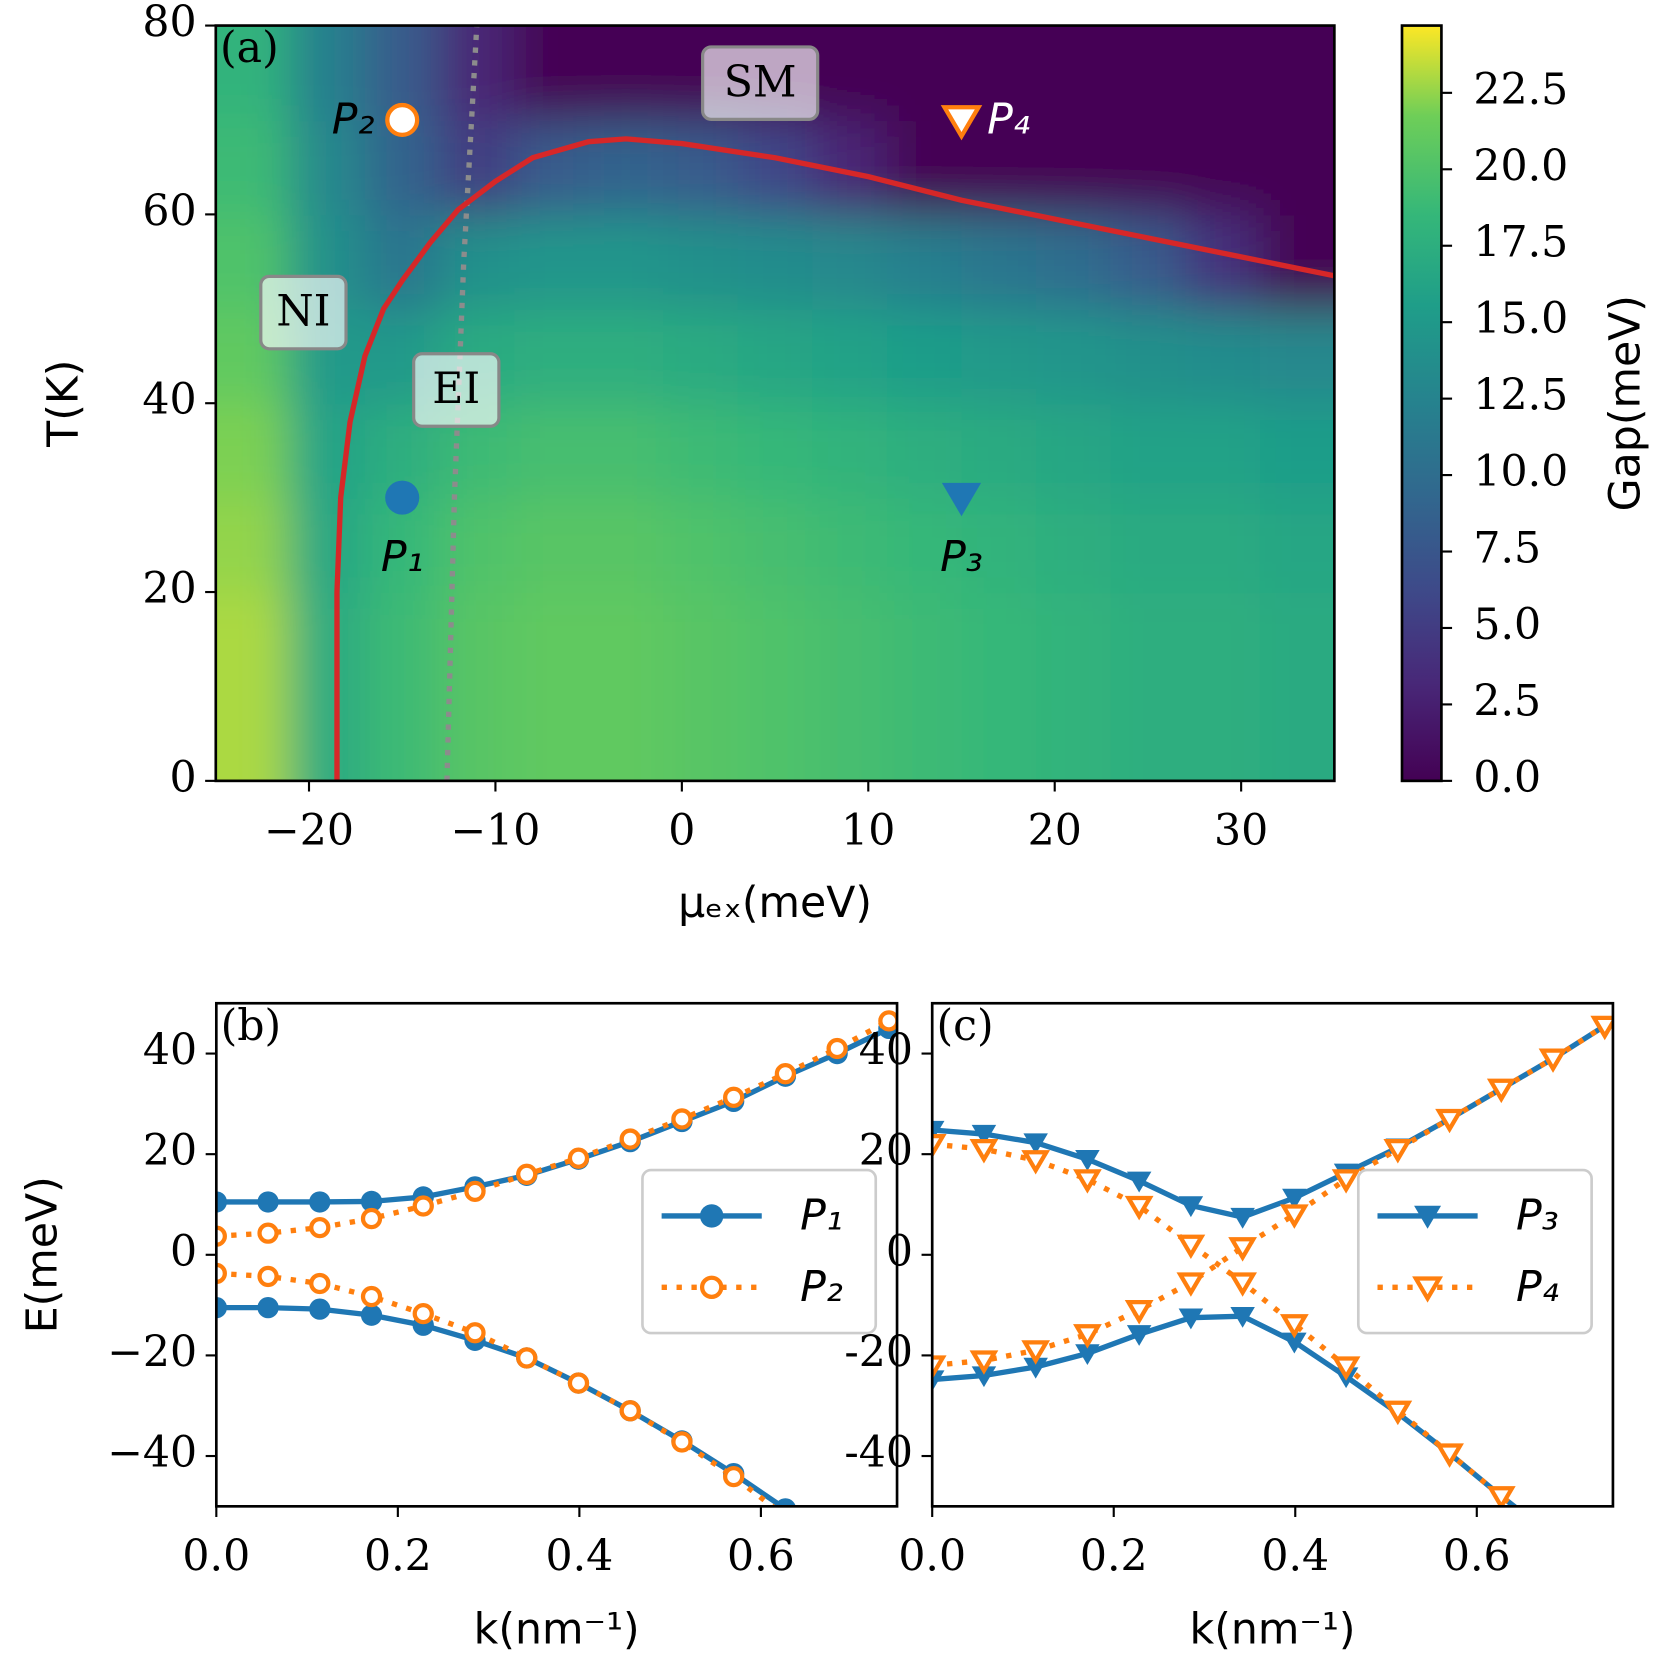 This screenshot has height=1664, width=1662. Describe the element at coordinates (759, 1251) in the screenshot. I see `legend-box` at that location.